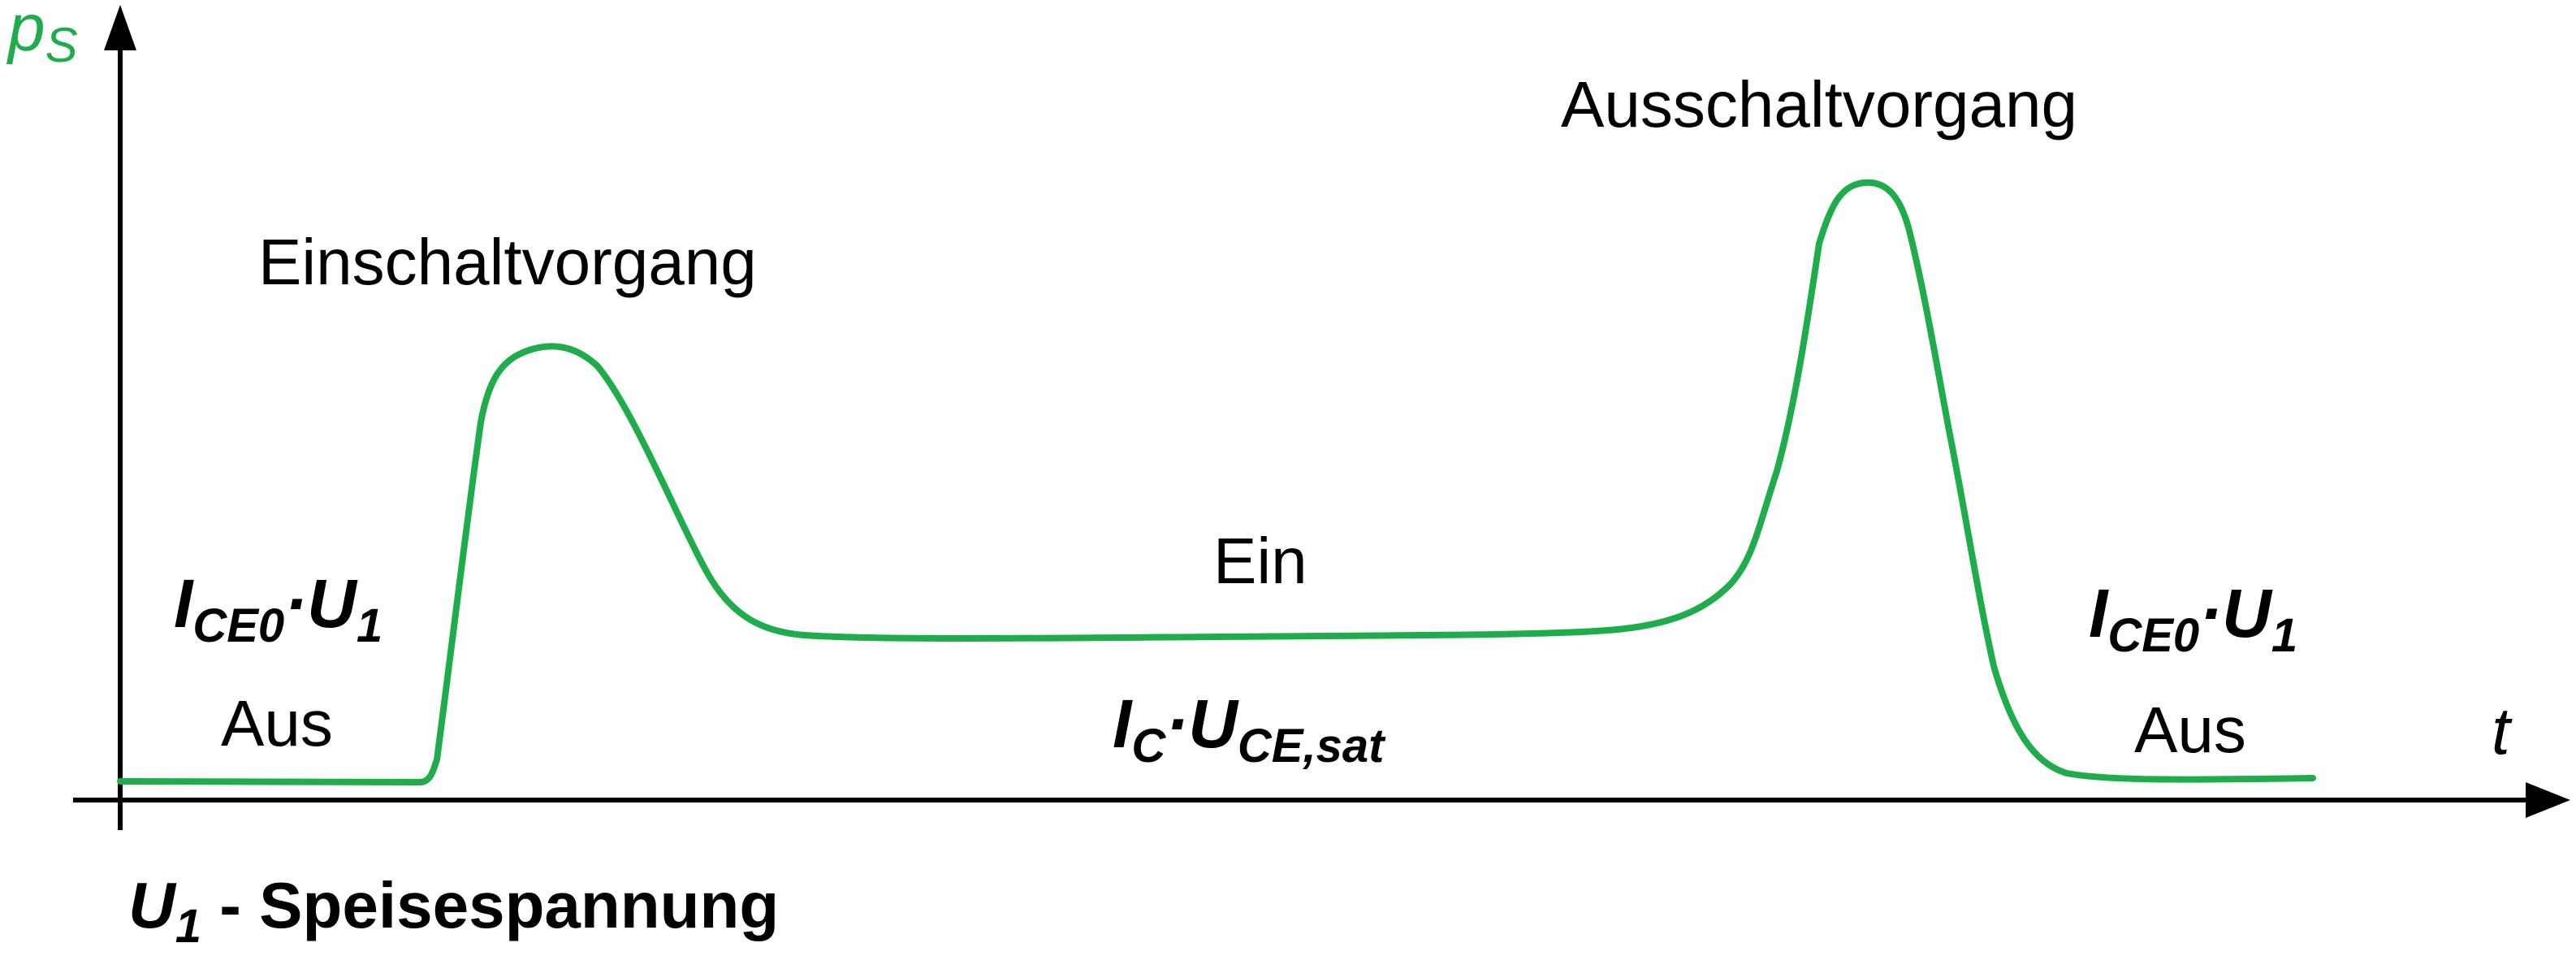  What do you see at coordinates (120, 27) in the screenshot?
I see `y-axis-arrow` at bounding box center [120, 27].